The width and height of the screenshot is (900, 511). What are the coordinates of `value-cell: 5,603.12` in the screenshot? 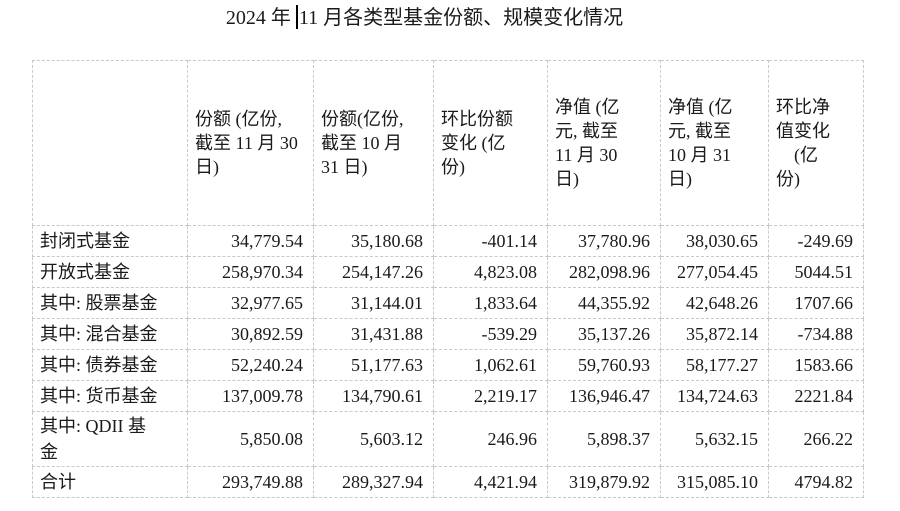 It's located at (373, 439).